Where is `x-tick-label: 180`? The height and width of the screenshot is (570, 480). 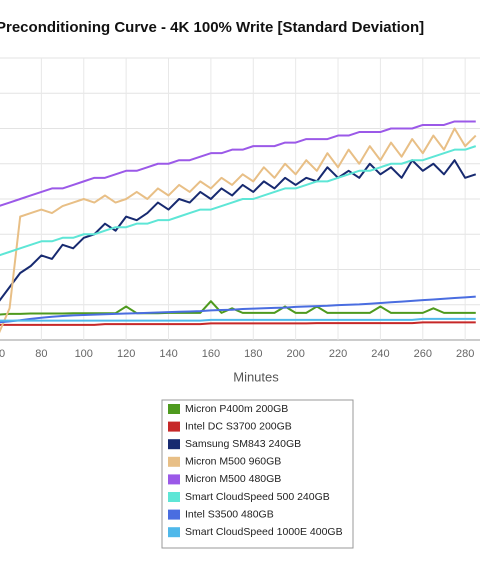 x-tick-label: 180 is located at coordinates (253, 354).